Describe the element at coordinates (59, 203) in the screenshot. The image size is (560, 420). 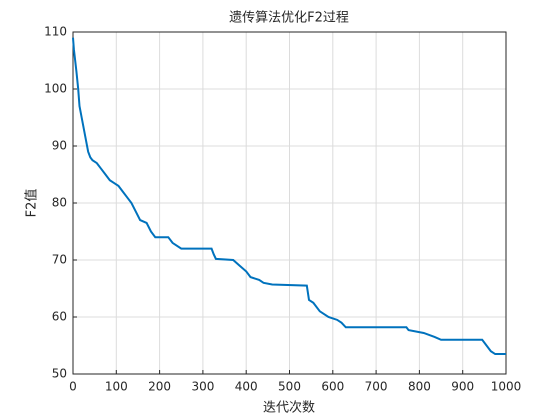
I see `y-tick-label: 80` at that location.